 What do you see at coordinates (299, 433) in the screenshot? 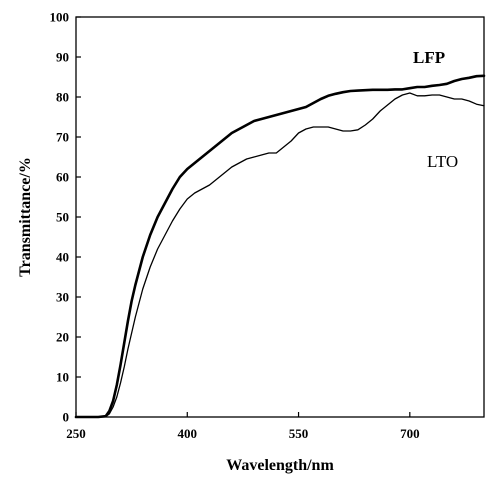
I see `x-tick-label: 550` at bounding box center [299, 433].